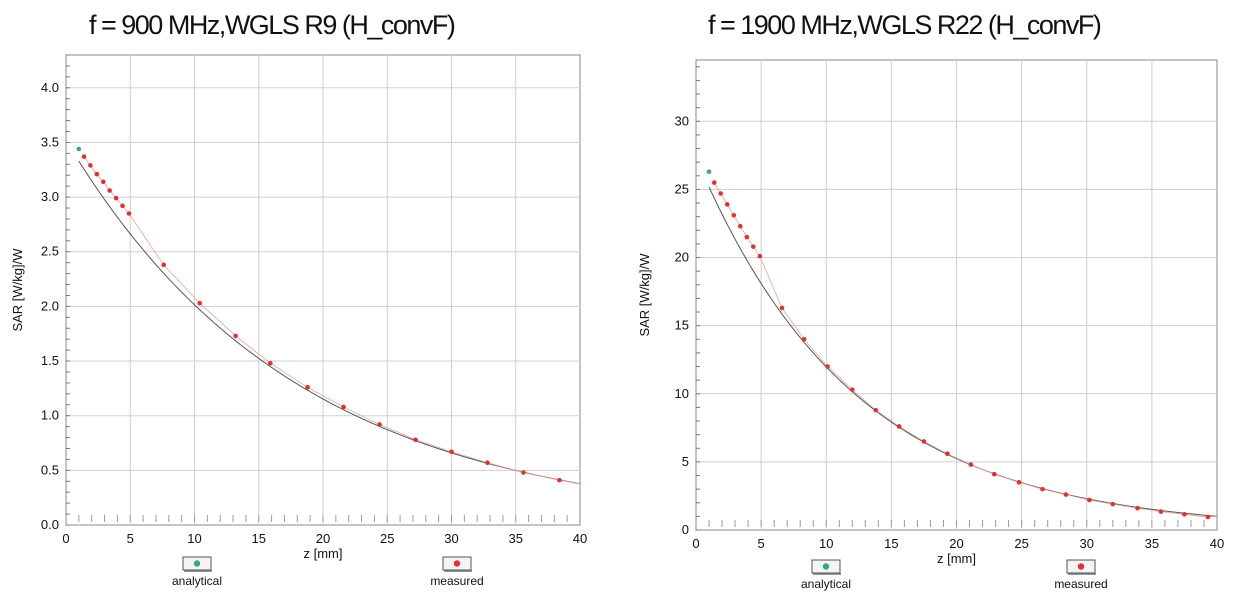  I want to click on y-tick-label: 25, so click(682, 188).